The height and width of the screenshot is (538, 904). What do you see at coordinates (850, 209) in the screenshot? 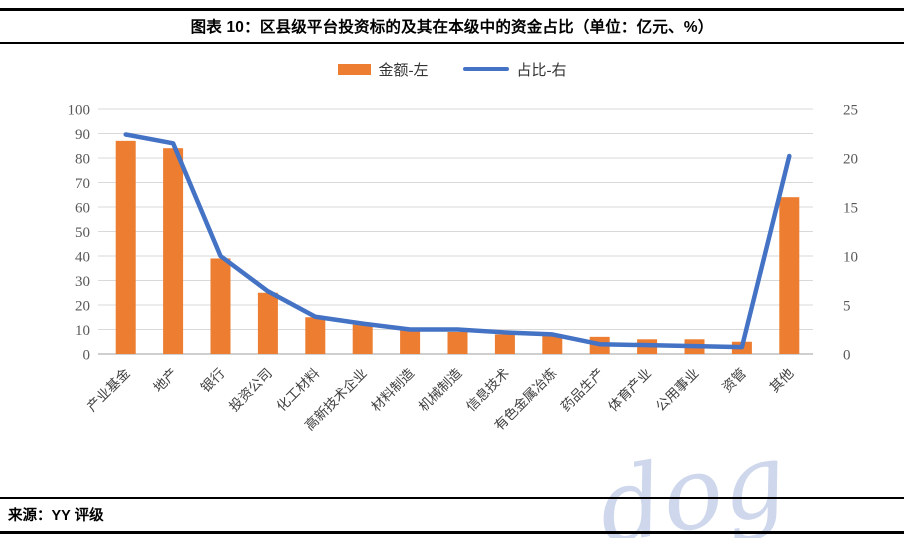
I see `secondary-y-axis-tick-label: 15` at bounding box center [850, 209].